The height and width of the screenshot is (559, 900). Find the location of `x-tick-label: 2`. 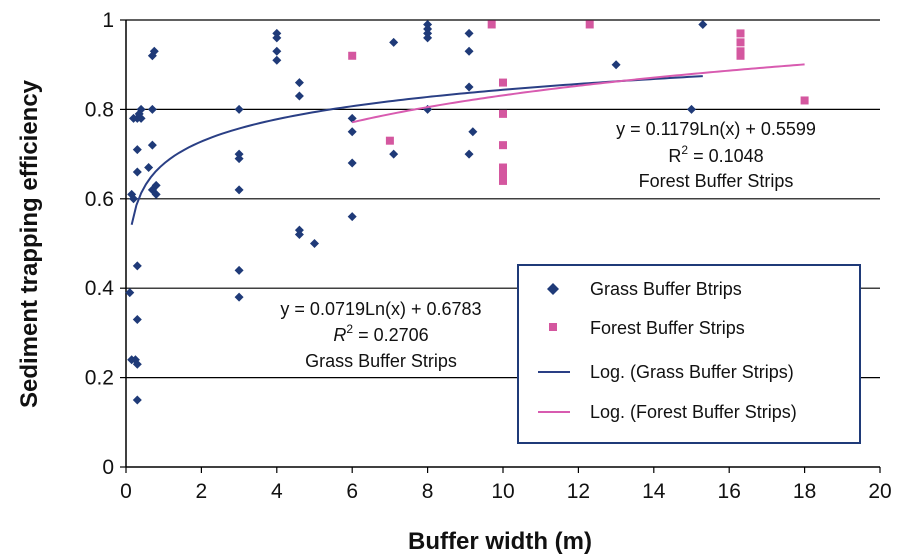

x-tick-label: 2 is located at coordinates (202, 491).